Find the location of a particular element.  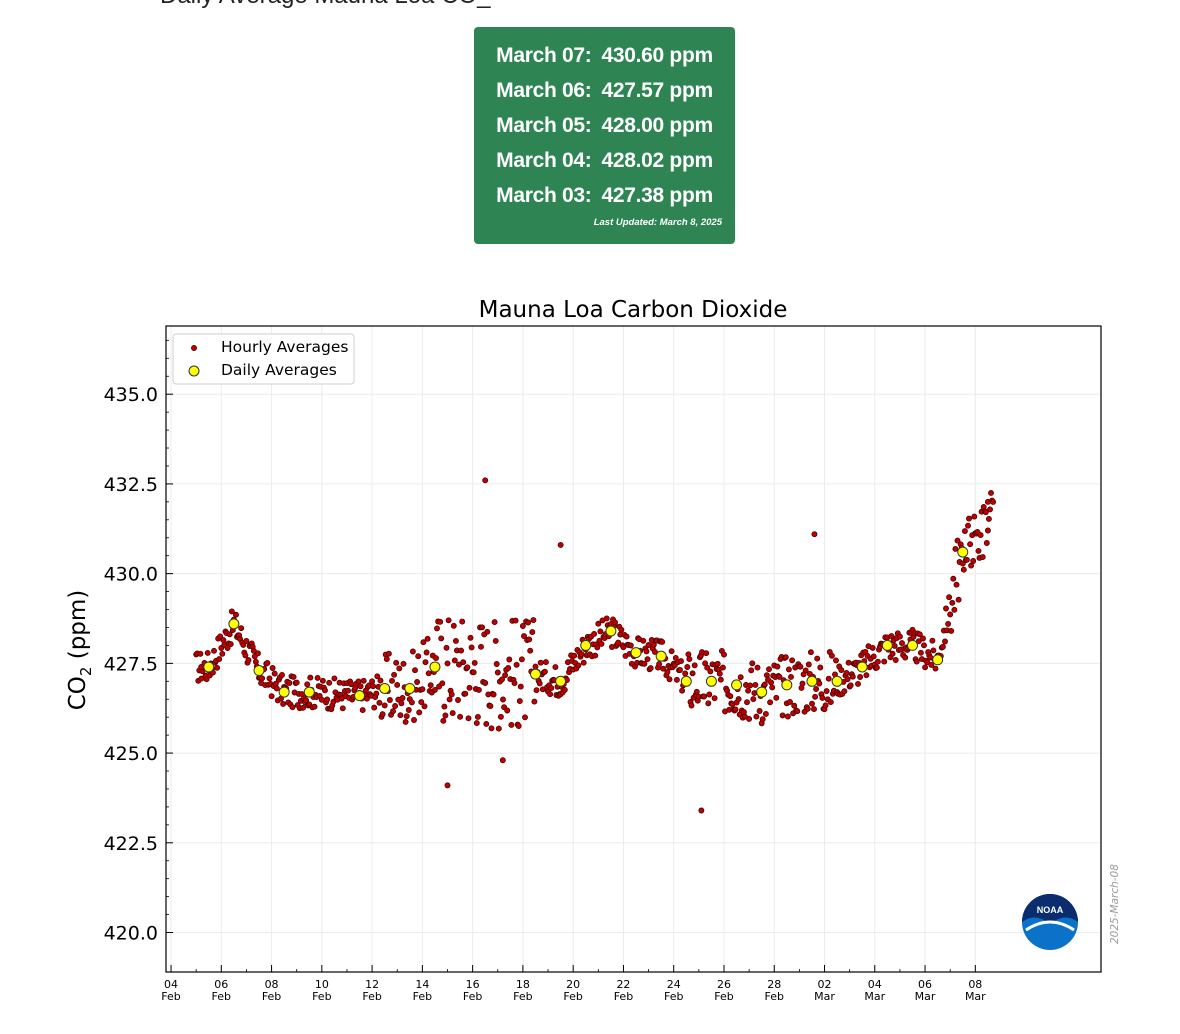

legend-hourly-label: Hourly Averages is located at coordinates (284, 347).